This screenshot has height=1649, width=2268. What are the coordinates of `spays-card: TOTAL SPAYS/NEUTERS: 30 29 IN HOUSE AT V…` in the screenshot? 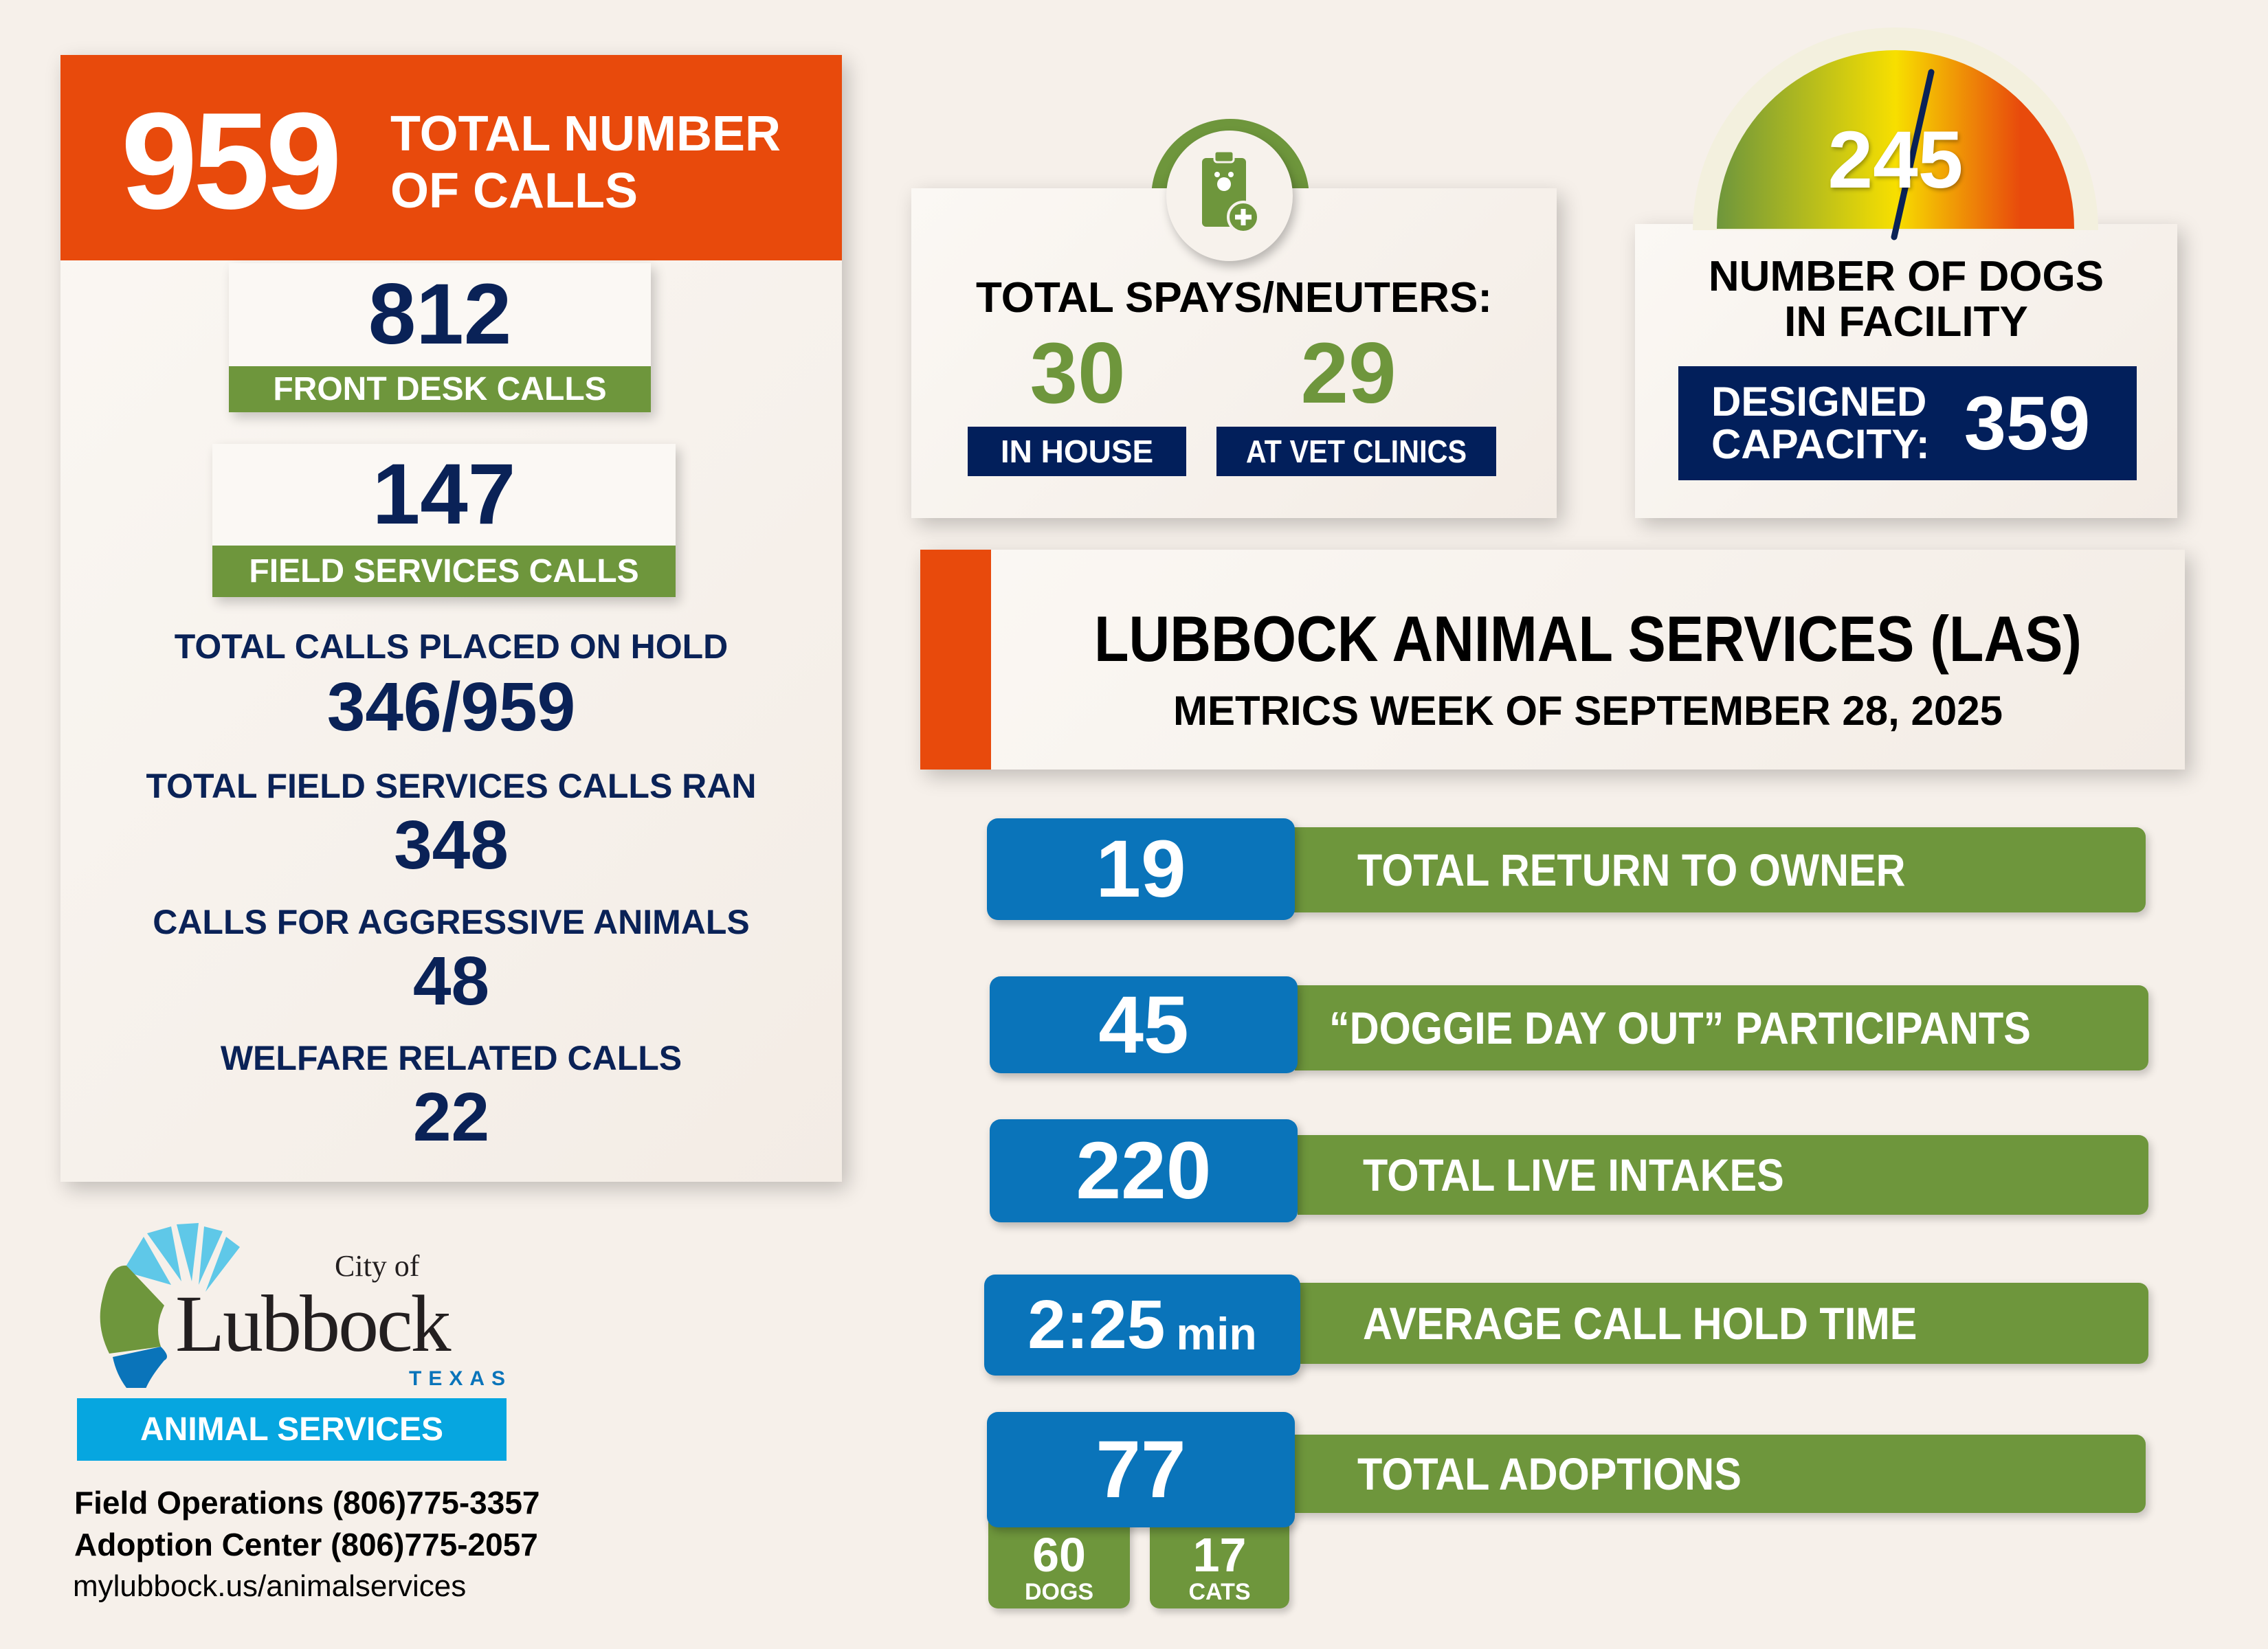 It's located at (1234, 353).